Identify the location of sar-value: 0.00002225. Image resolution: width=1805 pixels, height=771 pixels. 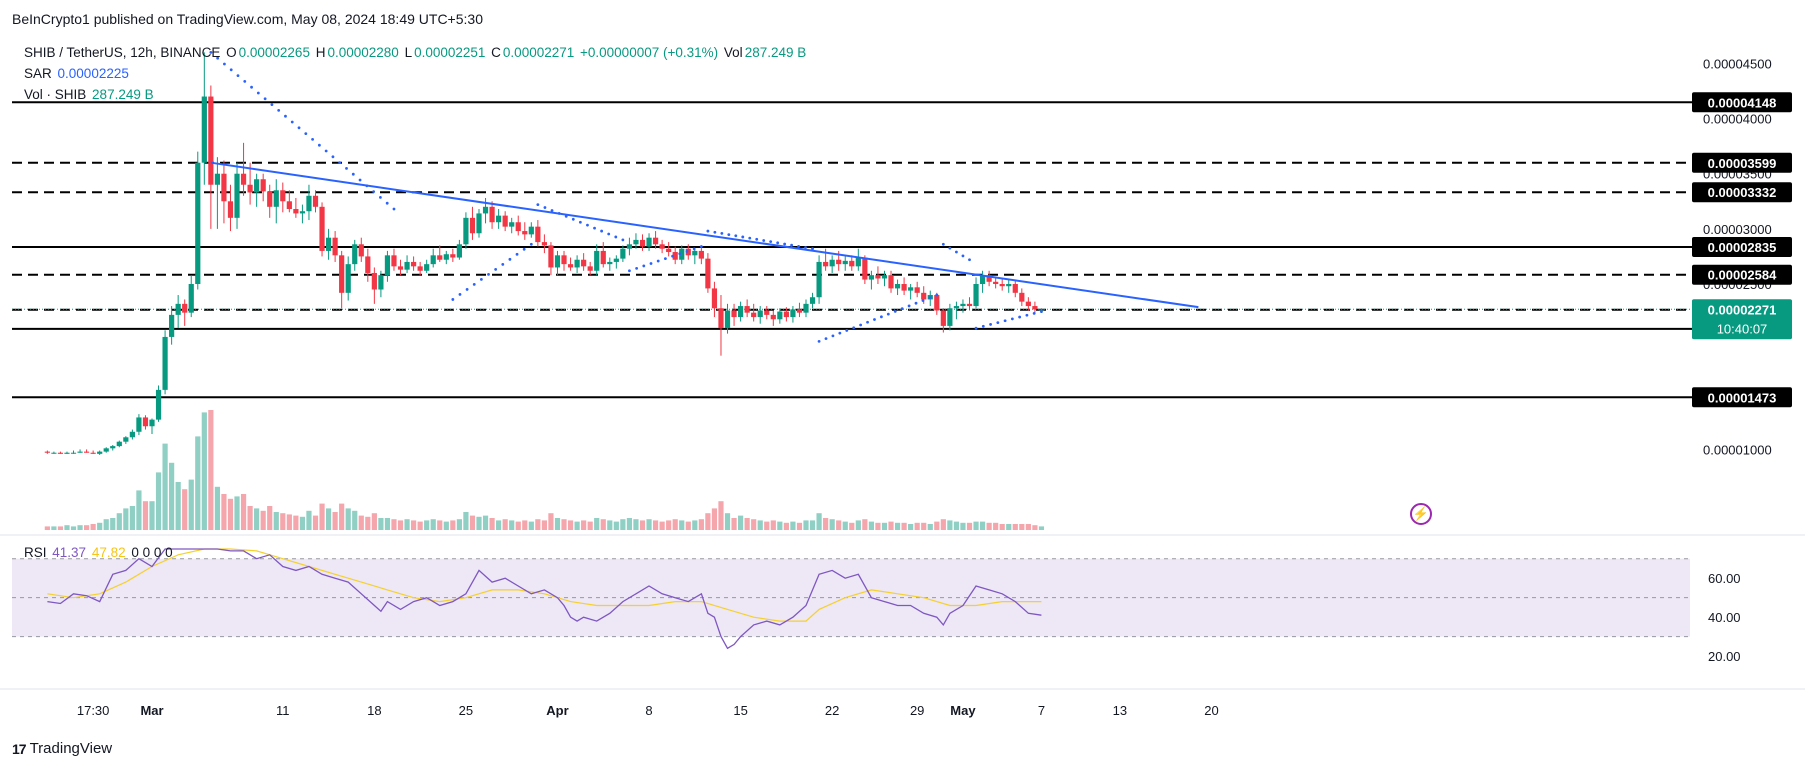
(93, 73).